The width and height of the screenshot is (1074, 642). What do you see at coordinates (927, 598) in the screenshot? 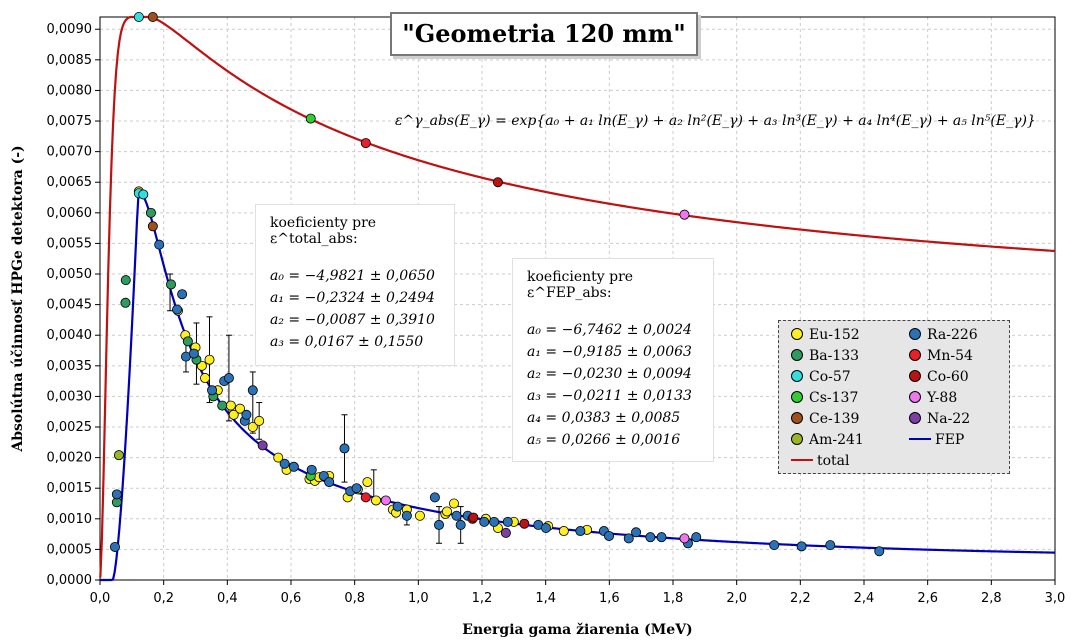
I see `x-tick-label: 2,6` at bounding box center [927, 598].